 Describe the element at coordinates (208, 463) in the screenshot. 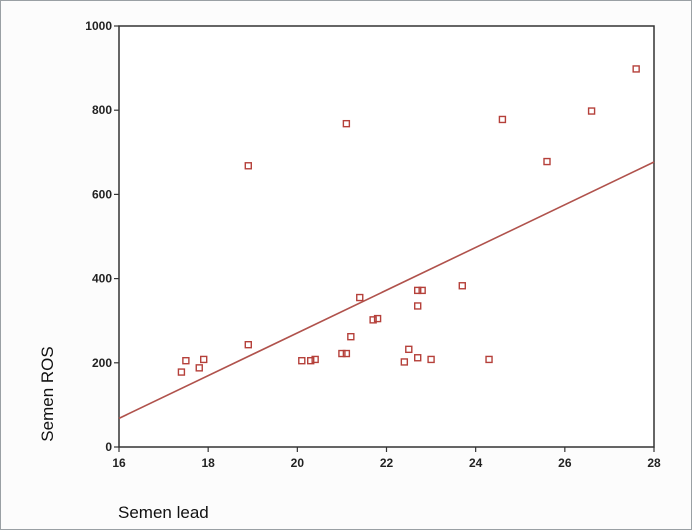

I see `x-tick-label: 18` at that location.